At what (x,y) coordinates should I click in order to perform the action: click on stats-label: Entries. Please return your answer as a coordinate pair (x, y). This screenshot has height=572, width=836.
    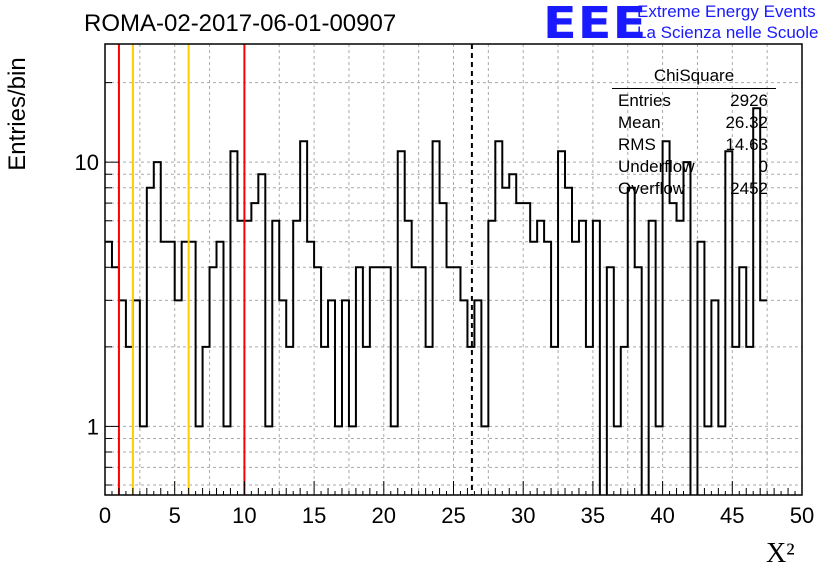
    Looking at the image, I should click on (644, 100).